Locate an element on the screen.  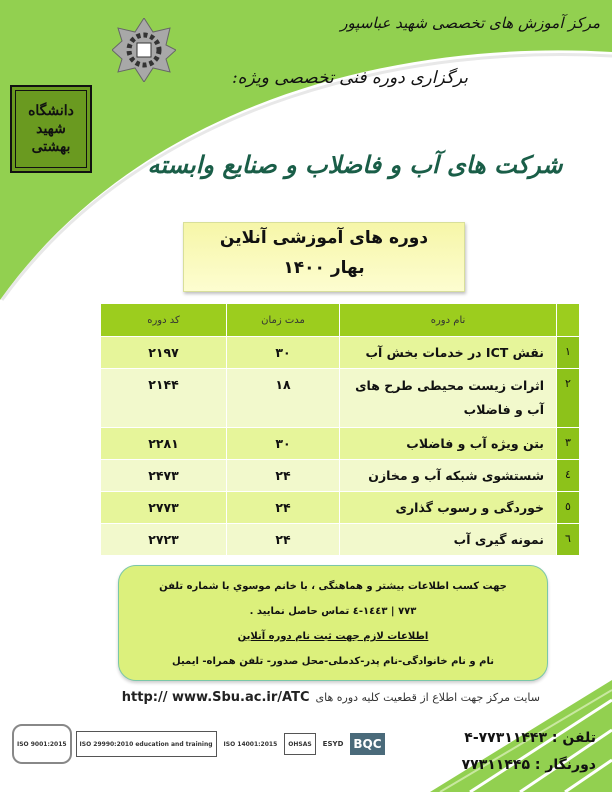
bottom-green-stripes is located at coordinates (521, 736).